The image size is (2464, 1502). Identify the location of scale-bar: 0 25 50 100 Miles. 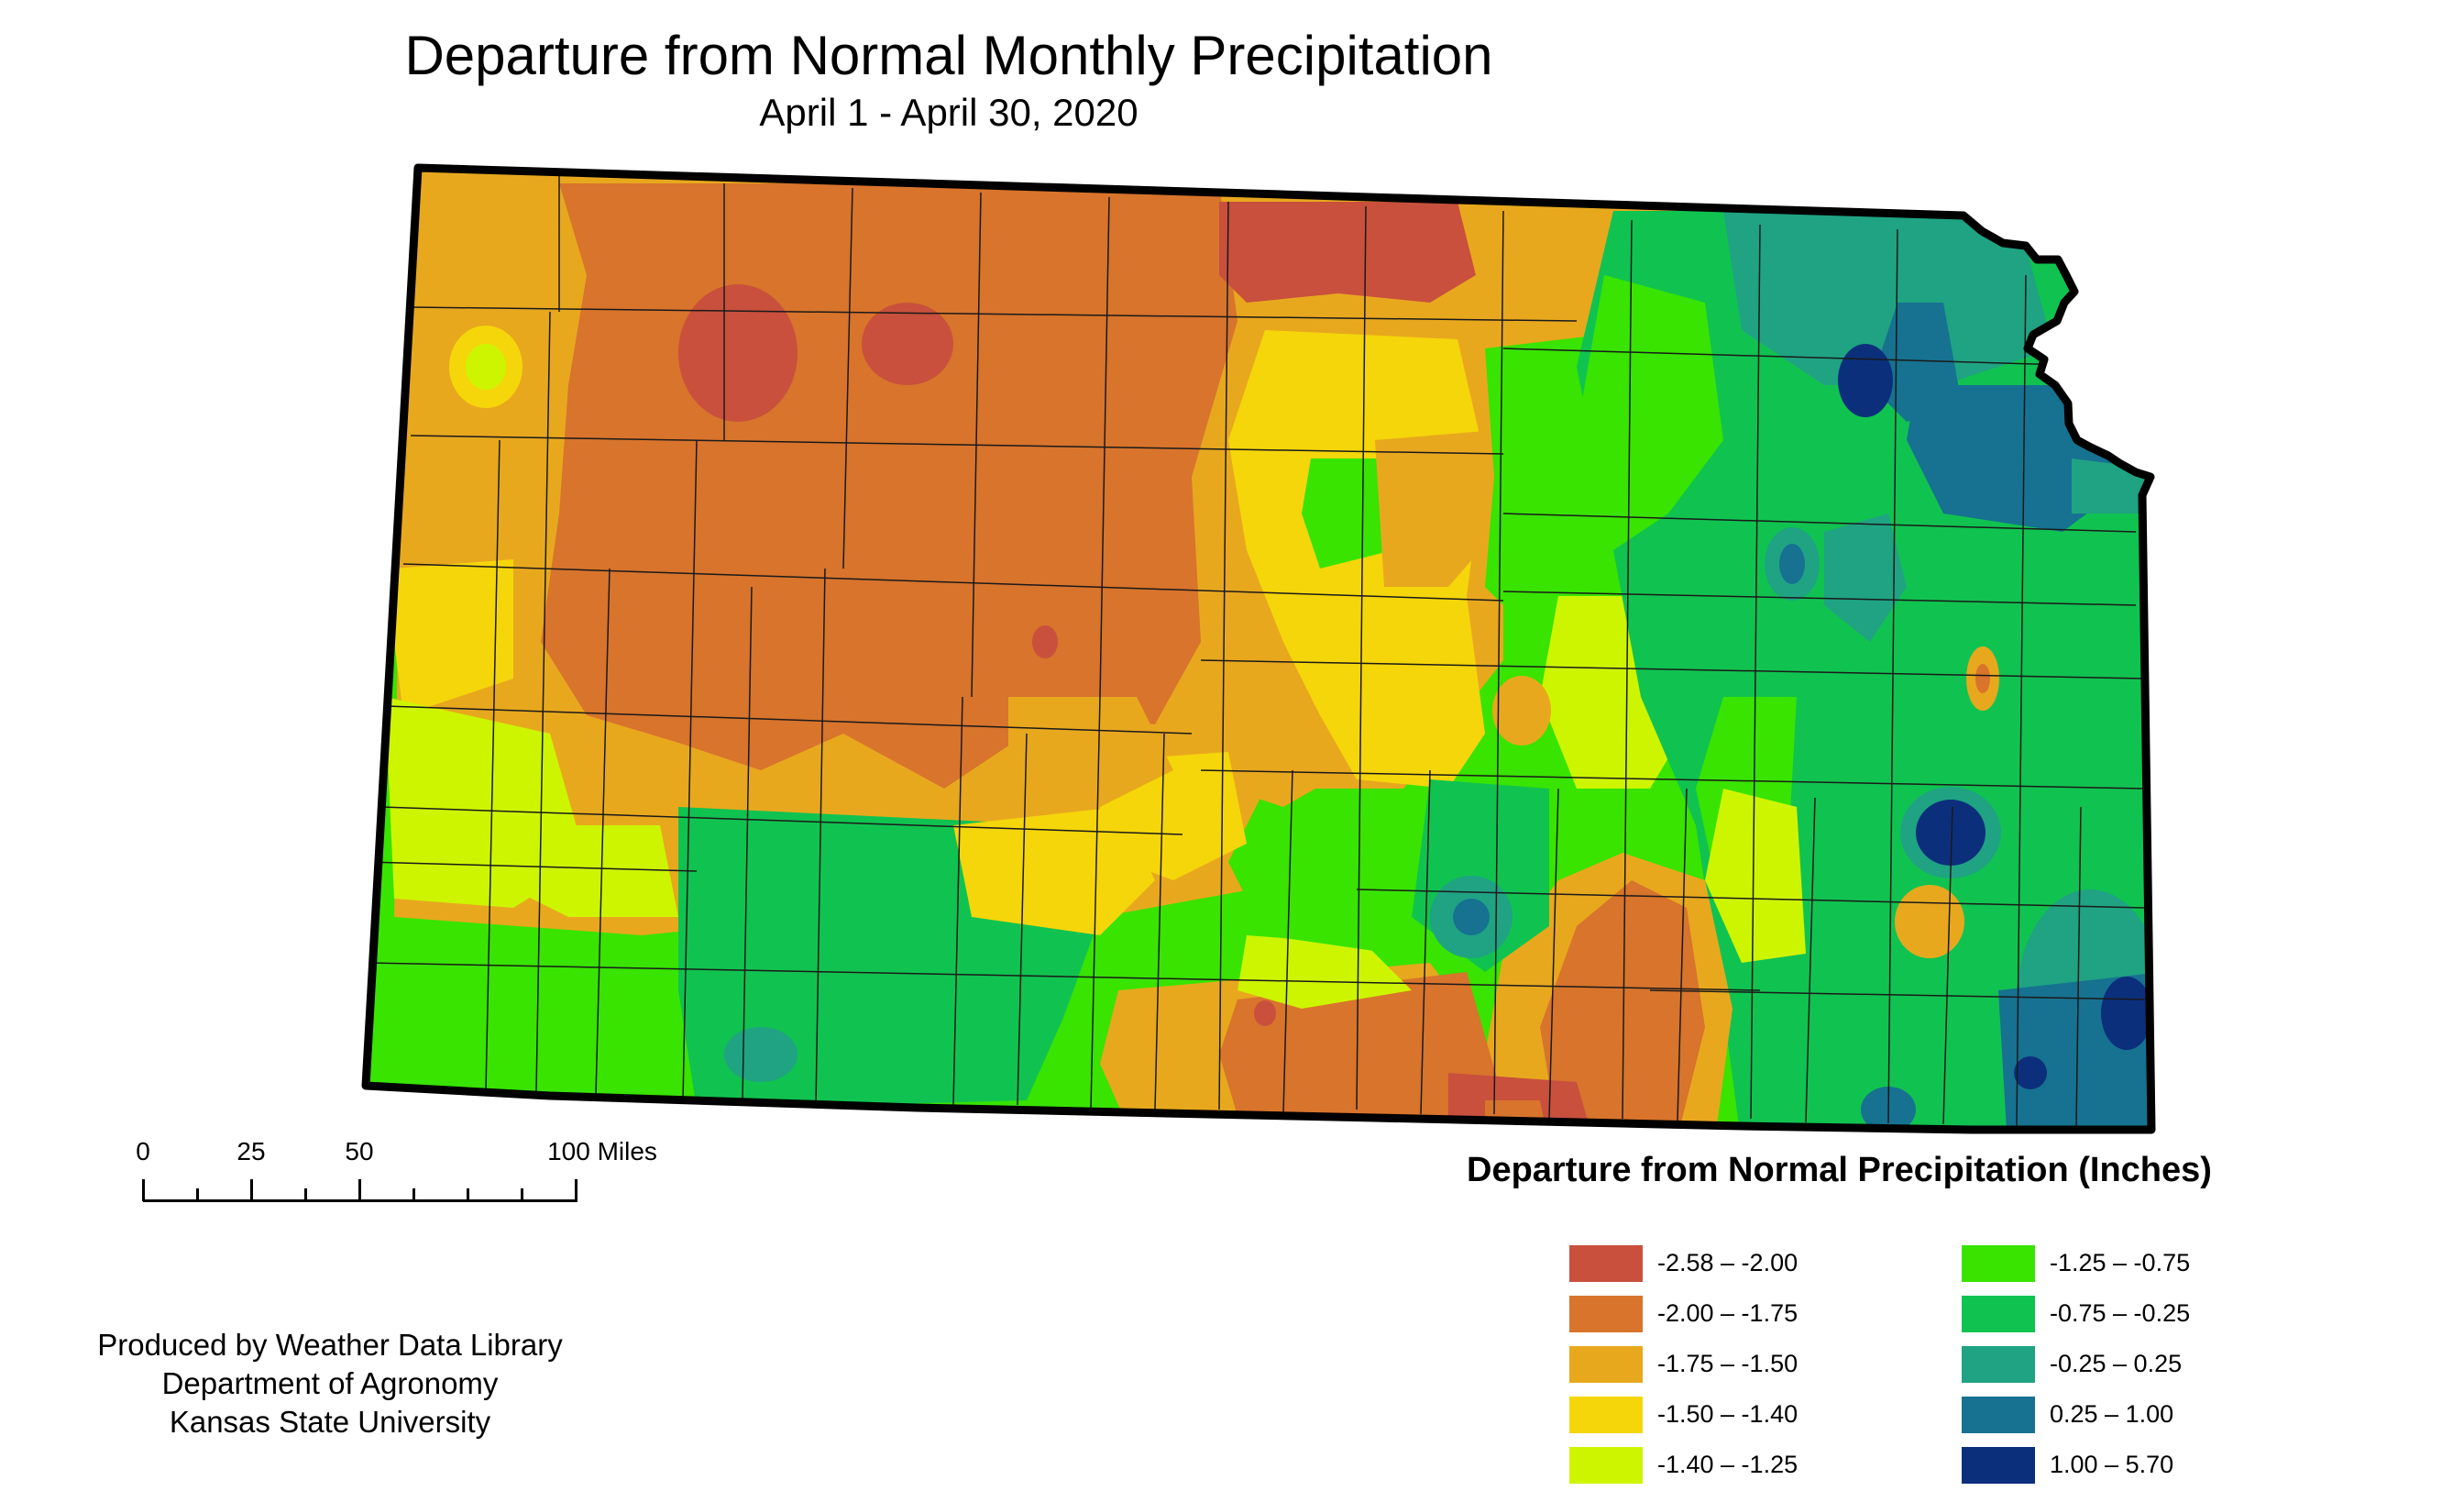
(396, 1173).